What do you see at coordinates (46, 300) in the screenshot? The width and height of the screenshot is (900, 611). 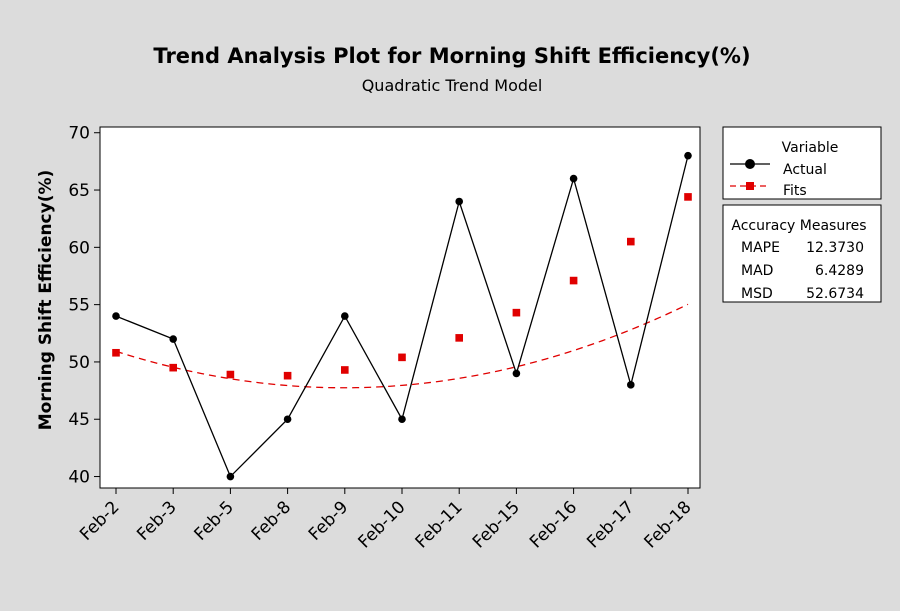 I see `y-axis-label: Morning Shift Efficiency(%)` at bounding box center [46, 300].